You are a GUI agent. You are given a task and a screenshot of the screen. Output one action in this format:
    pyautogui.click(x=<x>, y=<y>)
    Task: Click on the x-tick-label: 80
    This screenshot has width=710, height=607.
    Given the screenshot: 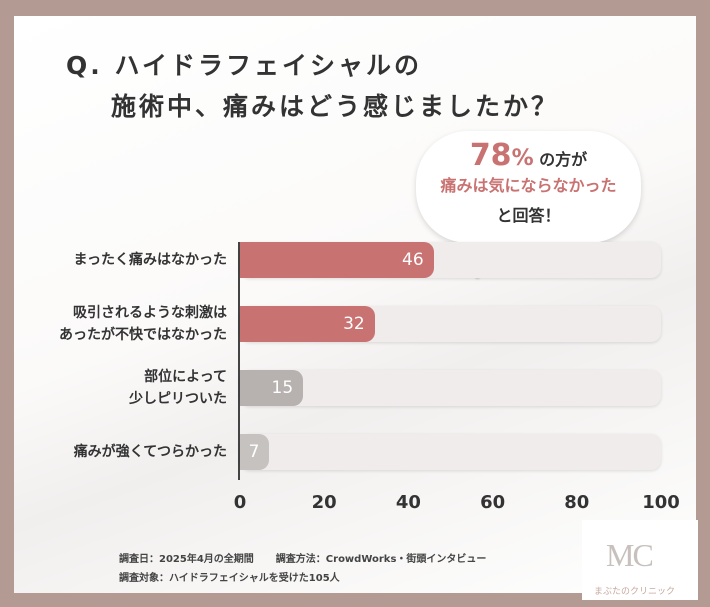 What is the action you would take?
    pyautogui.click(x=577, y=502)
    